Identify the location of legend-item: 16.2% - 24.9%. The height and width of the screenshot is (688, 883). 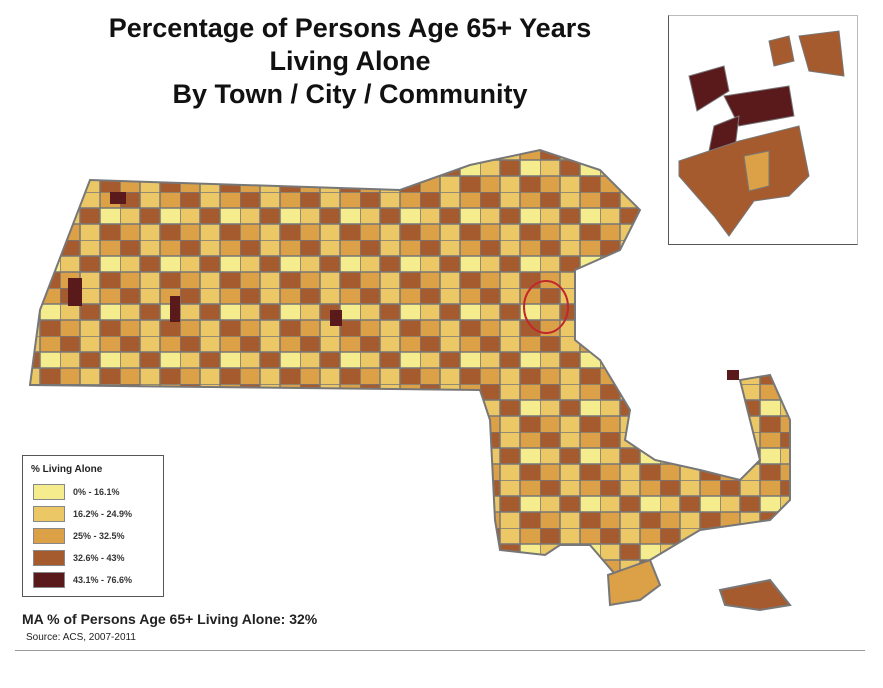
(82, 514).